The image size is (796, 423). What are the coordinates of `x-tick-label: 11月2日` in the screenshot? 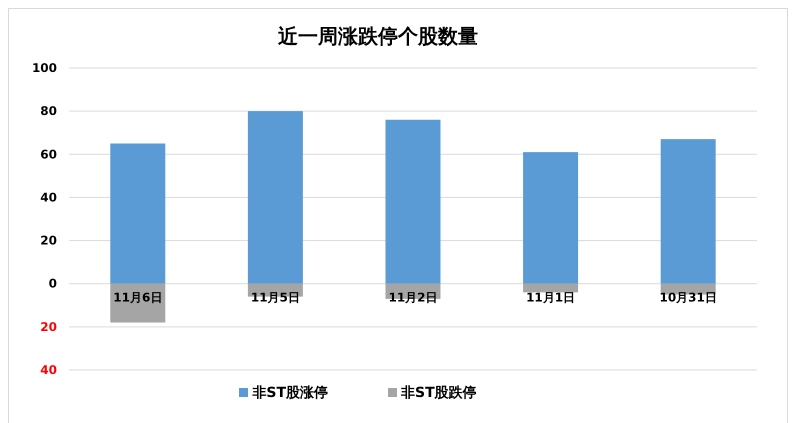 It's located at (413, 297).